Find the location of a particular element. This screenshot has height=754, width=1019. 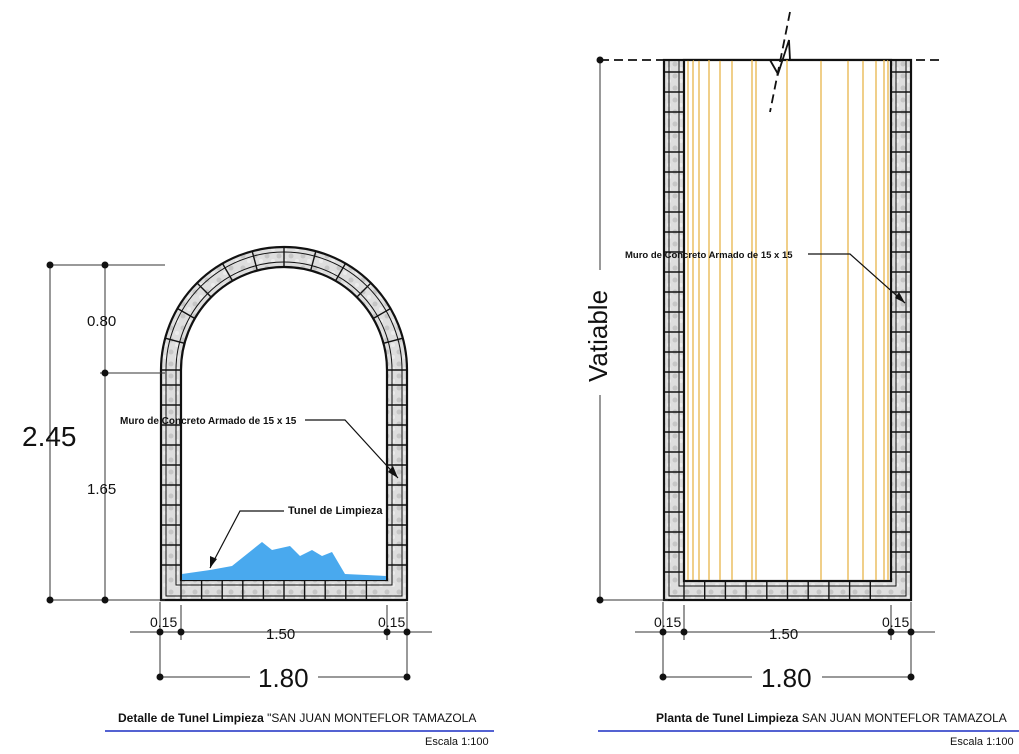

plan-rebars is located at coordinates (788, 320).